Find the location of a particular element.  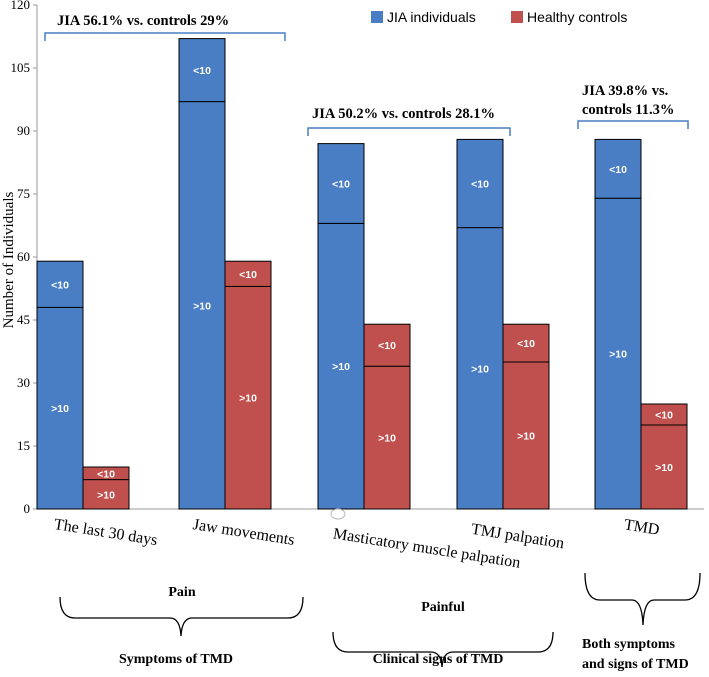

annotation-pain: JIA 56.1% vs. controls 29% is located at coordinates (143, 21).